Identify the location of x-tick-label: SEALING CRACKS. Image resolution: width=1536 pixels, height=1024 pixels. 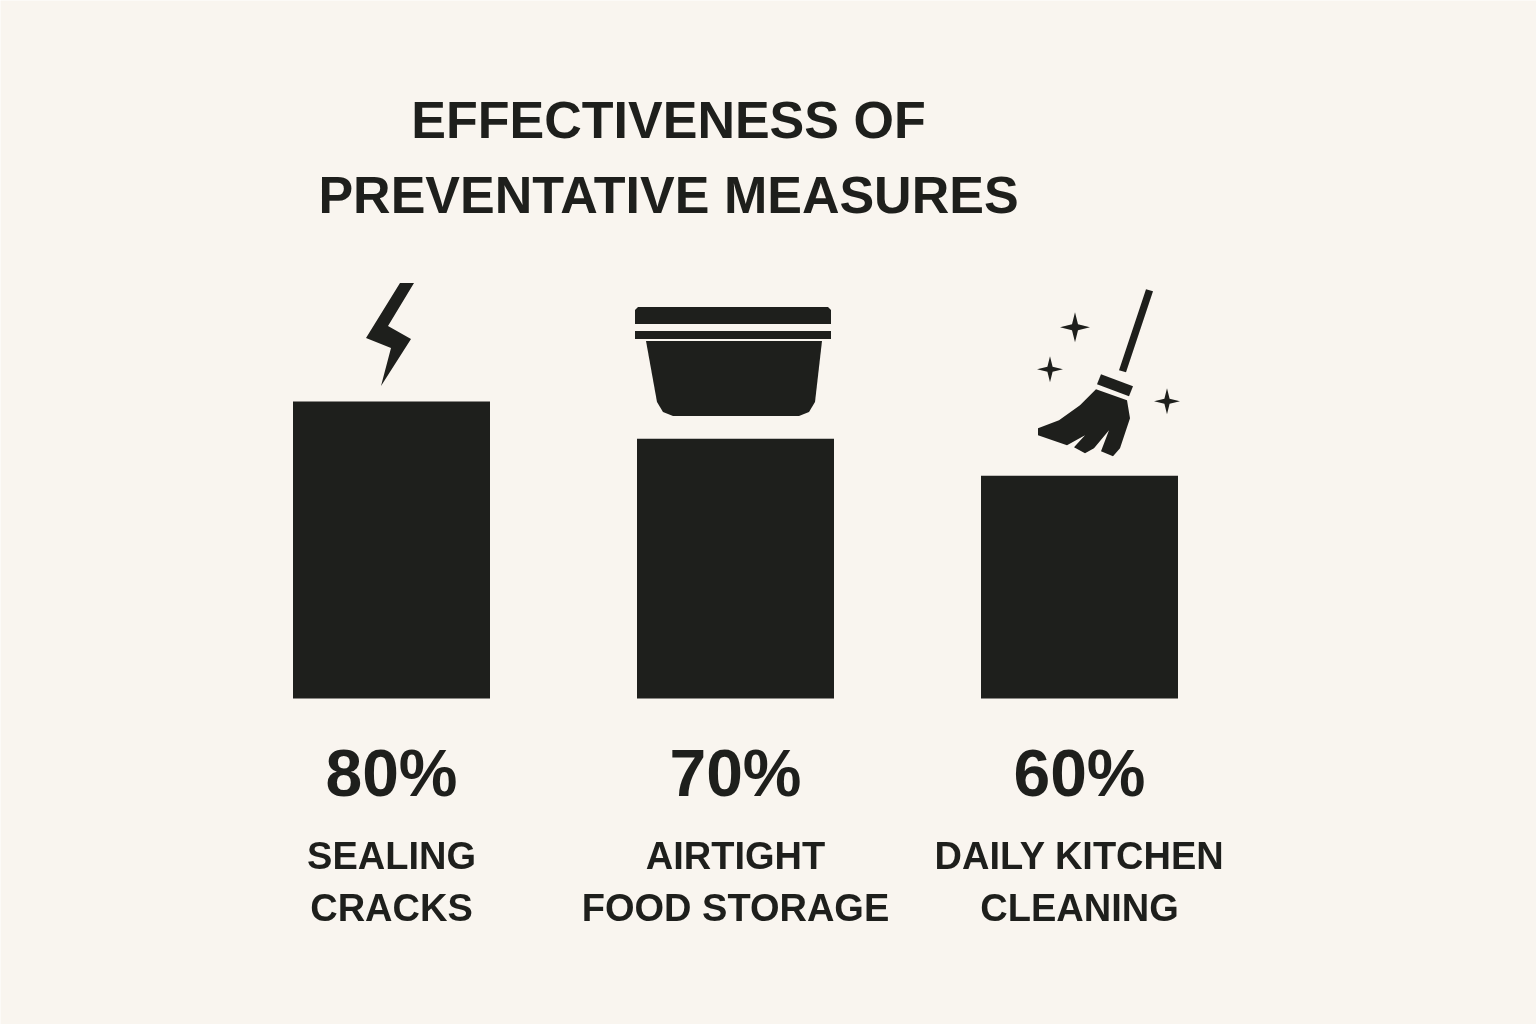
(391, 881).